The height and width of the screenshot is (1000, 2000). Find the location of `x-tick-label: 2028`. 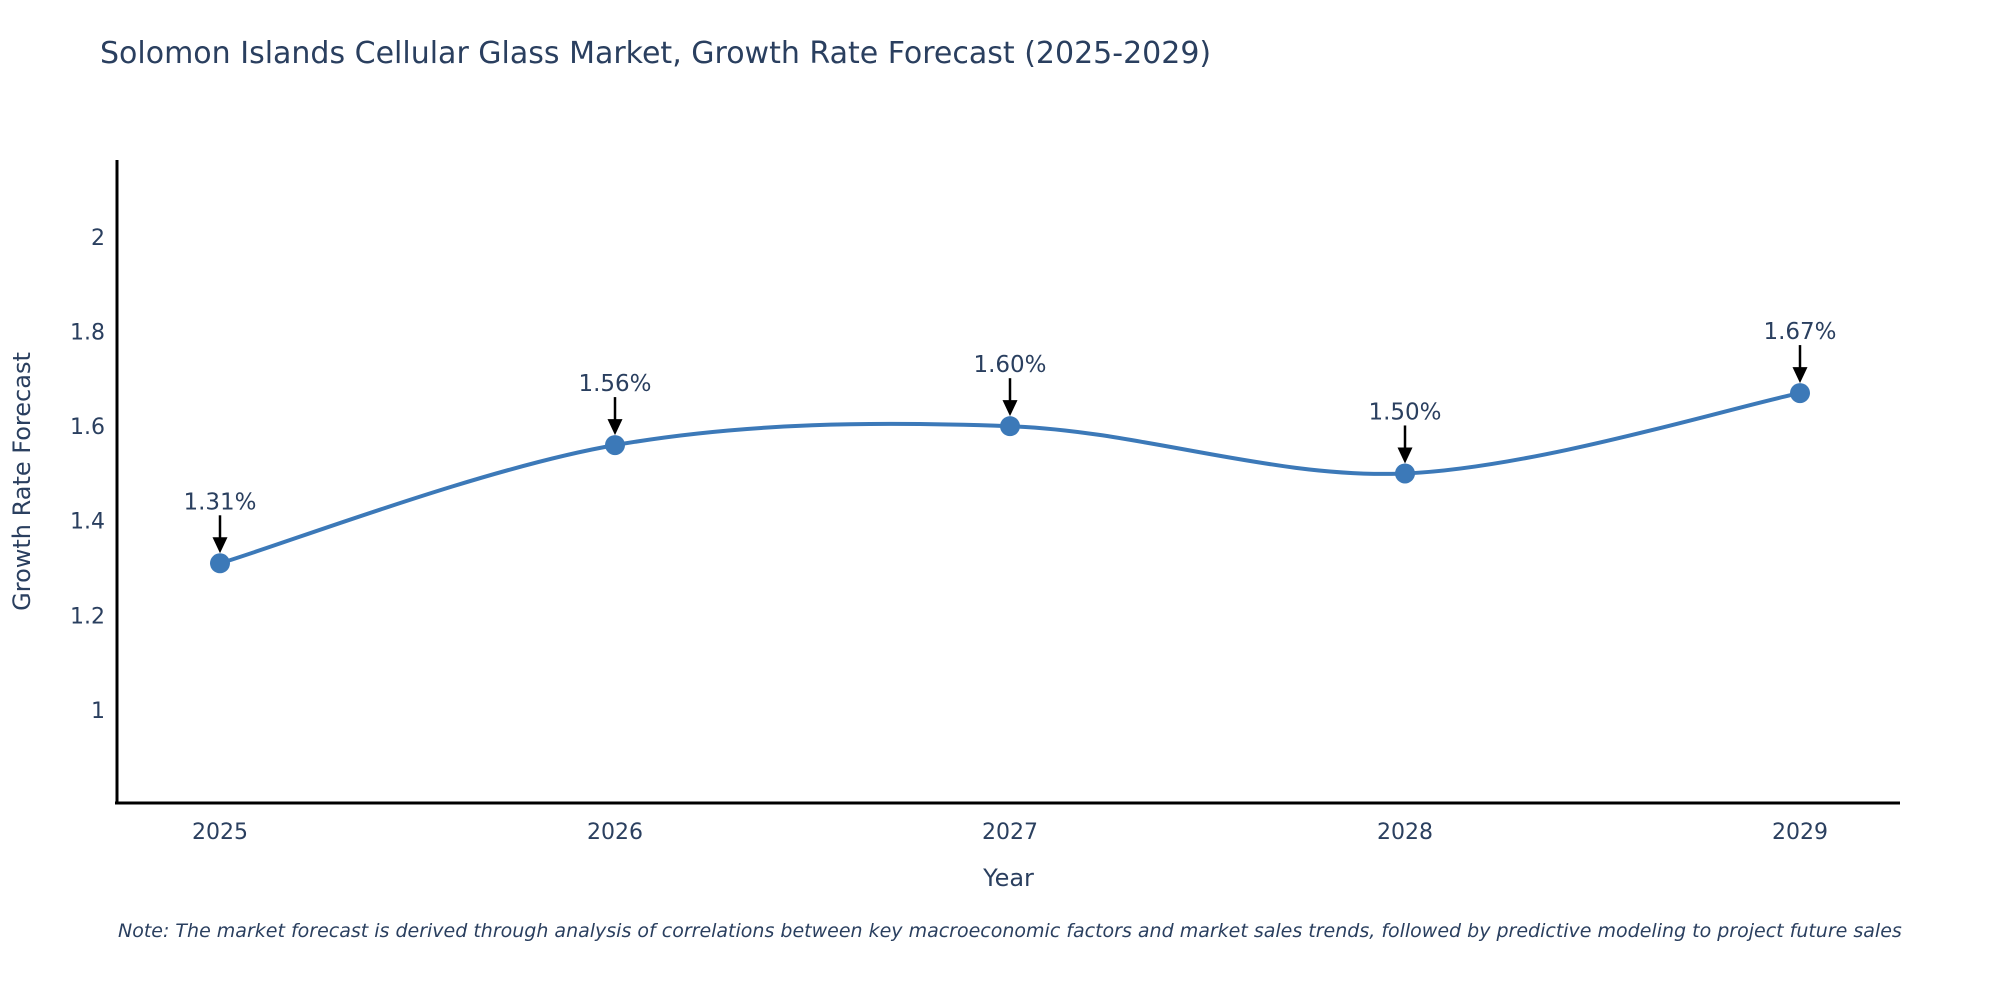

x-tick-label: 2028 is located at coordinates (1405, 832).